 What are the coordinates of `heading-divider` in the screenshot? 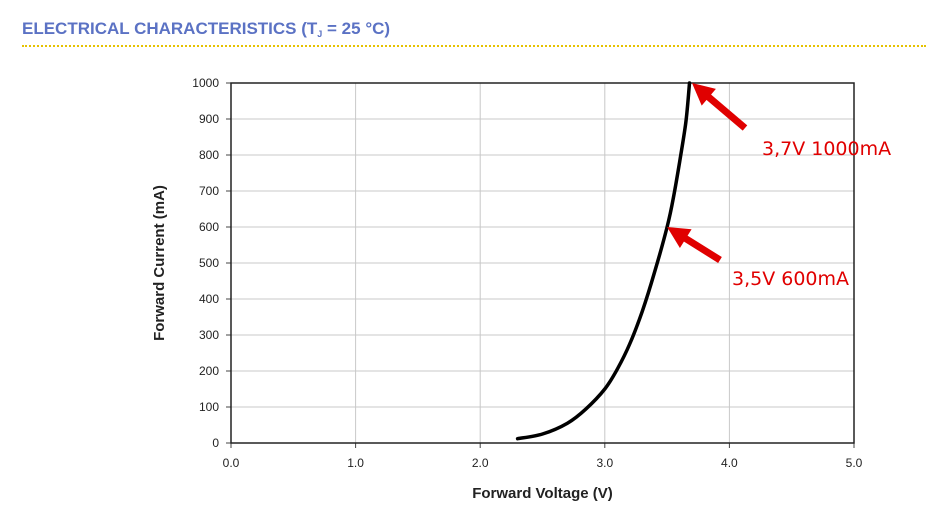 It's located at (474, 46).